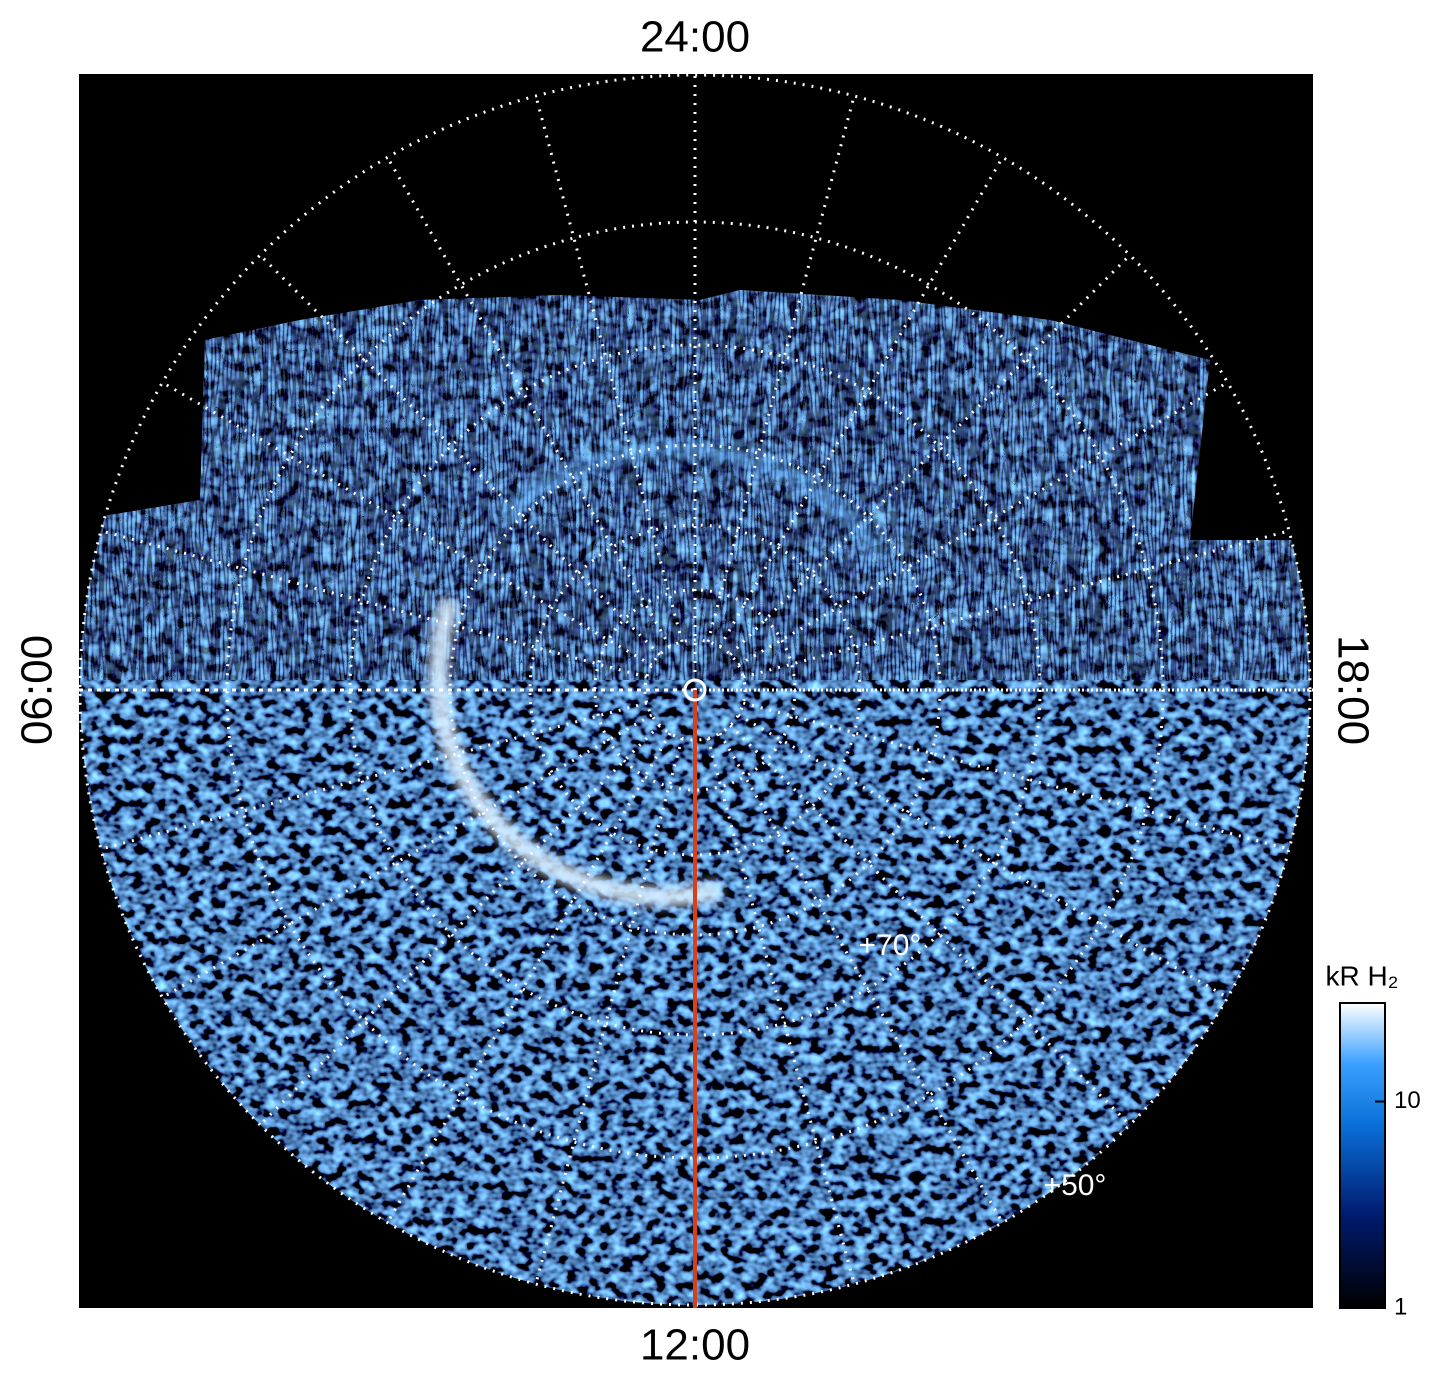 The width and height of the screenshot is (1447, 1384). I want to click on colorbar-label: kR H₂, so click(1361, 975).